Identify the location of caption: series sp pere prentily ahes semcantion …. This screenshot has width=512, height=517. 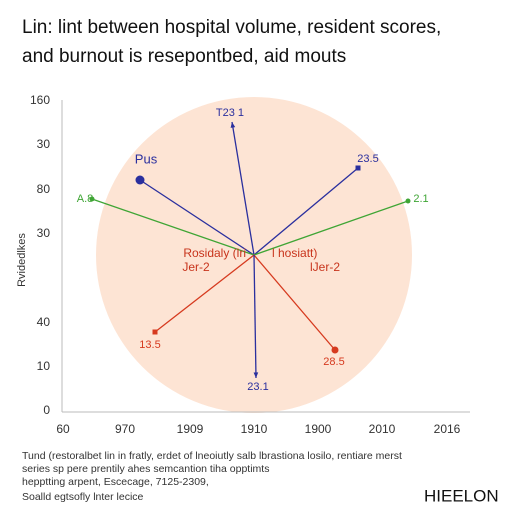
(145, 469).